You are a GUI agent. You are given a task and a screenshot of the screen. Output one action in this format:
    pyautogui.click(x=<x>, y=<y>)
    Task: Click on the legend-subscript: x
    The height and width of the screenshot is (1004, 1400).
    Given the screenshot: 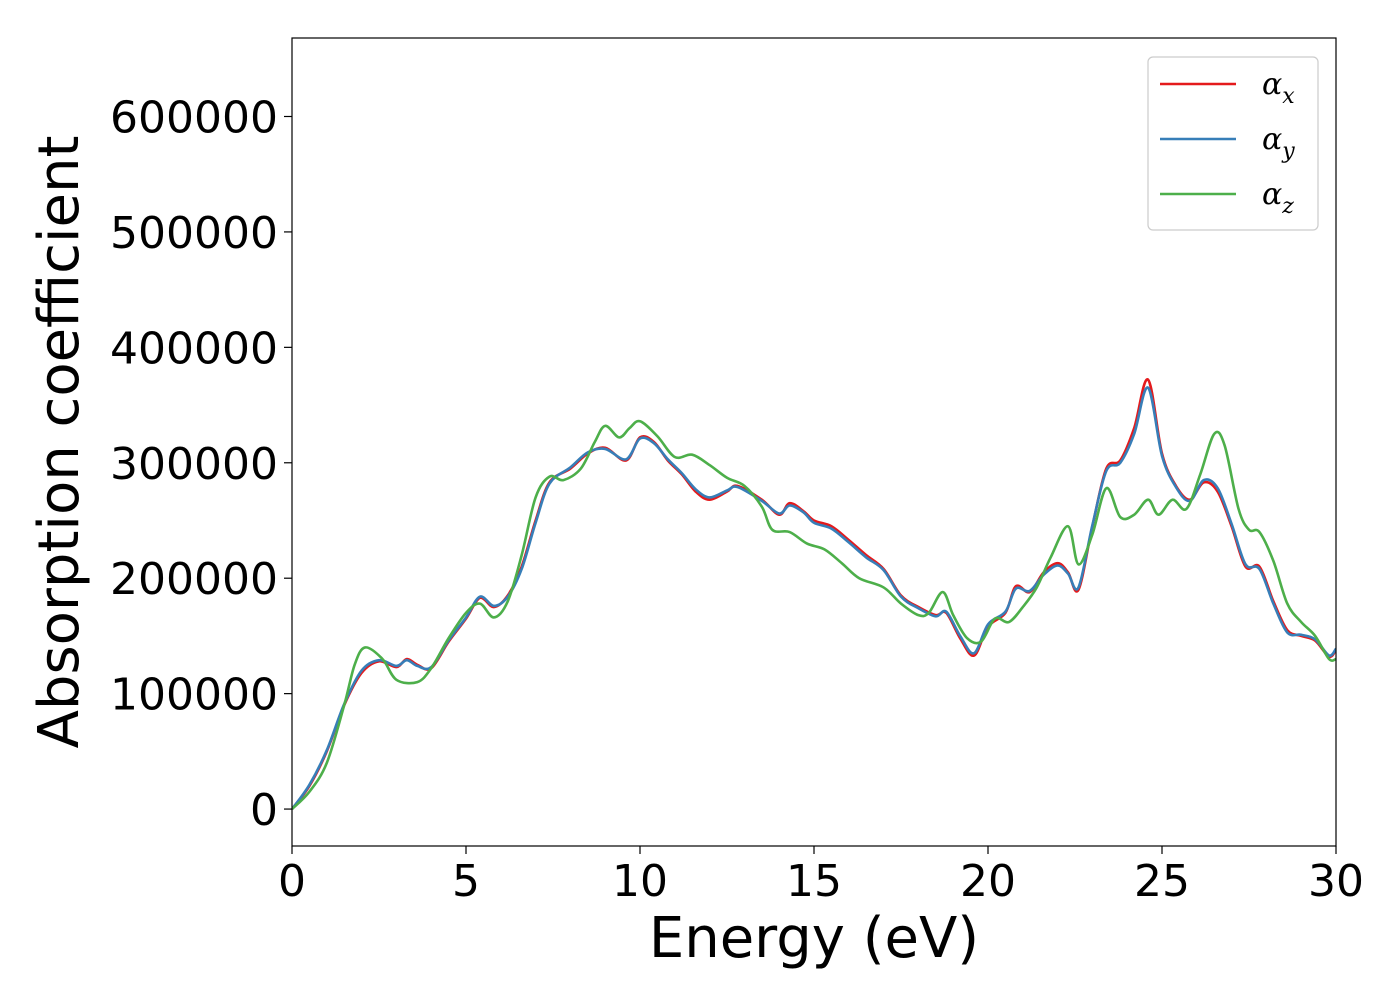 What is the action you would take?
    pyautogui.click(x=1288, y=96)
    